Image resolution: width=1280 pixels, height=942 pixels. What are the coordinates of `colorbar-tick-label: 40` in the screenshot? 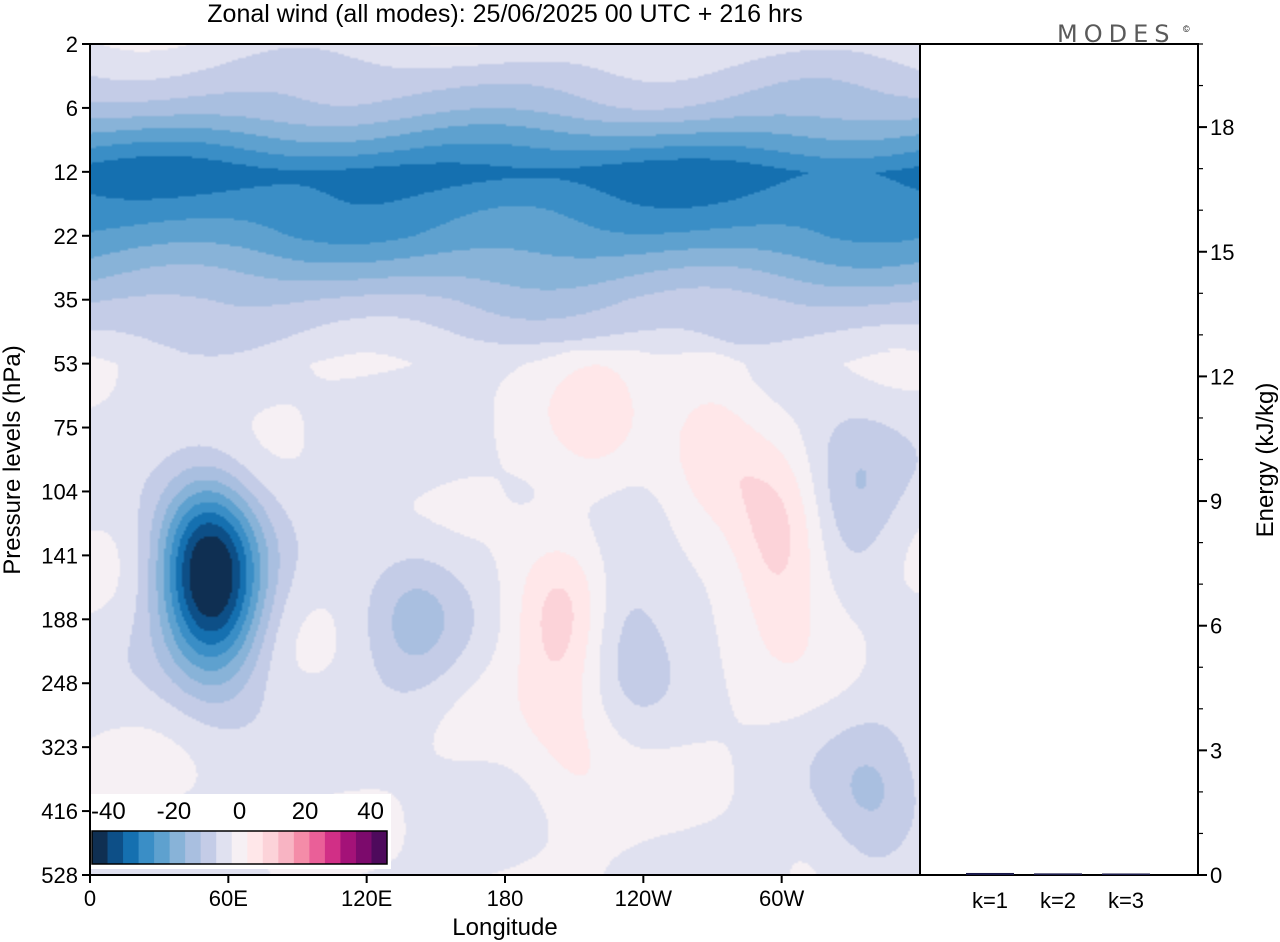 It's located at (370, 811).